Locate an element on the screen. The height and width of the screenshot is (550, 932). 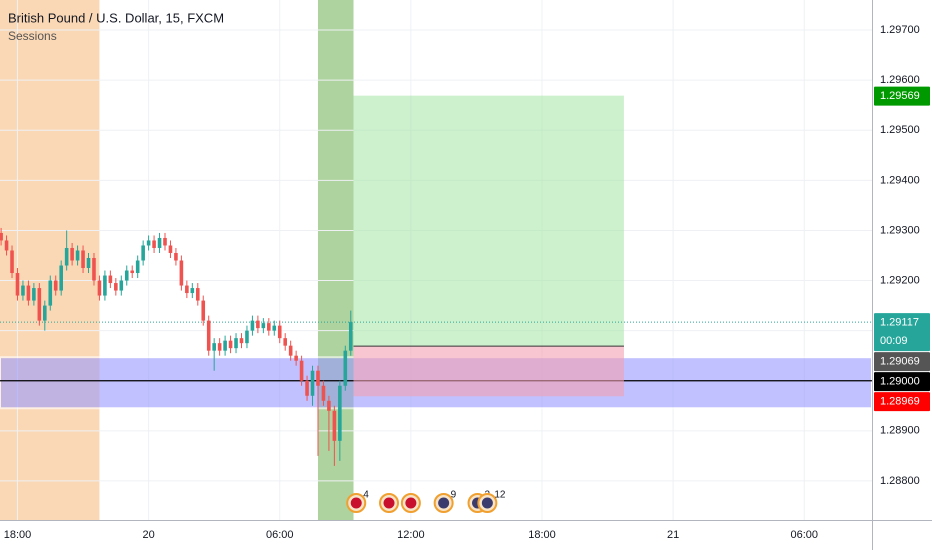
symbol-title: British Pound / U.S. Dollar, 15, FXCM is located at coordinates (116, 17).